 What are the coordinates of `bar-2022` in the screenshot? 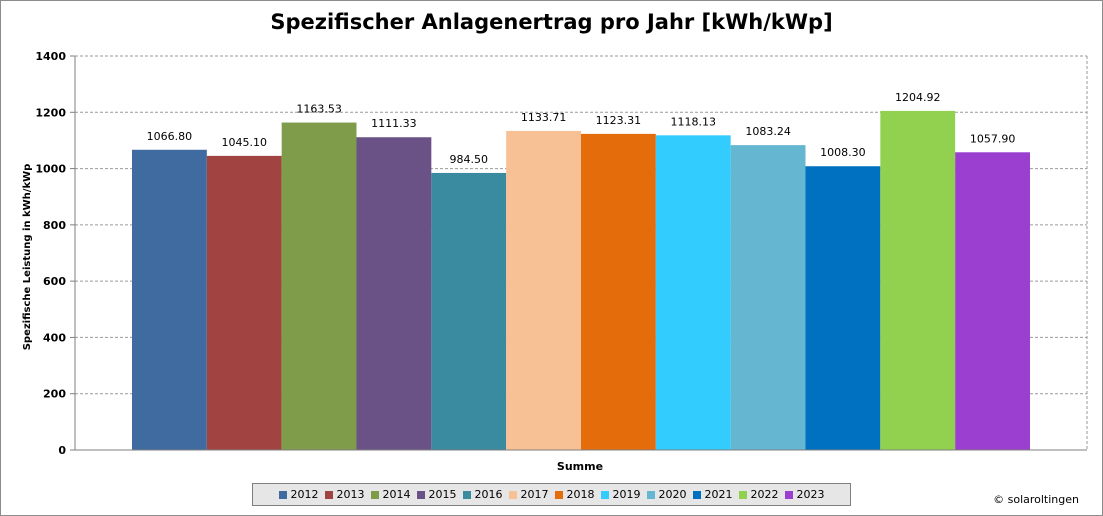 It's located at (918, 280).